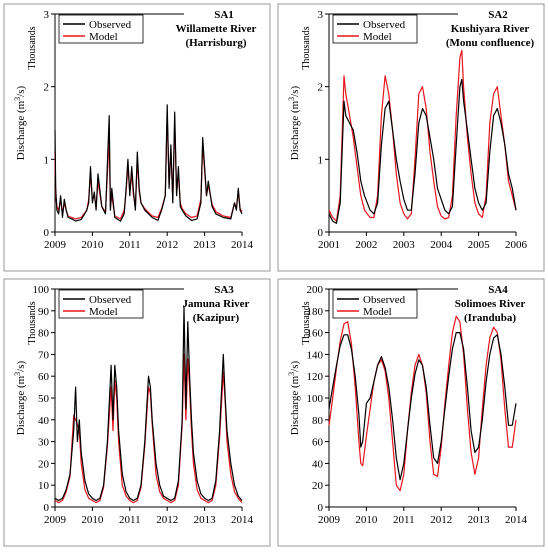 Image resolution: width=548 pixels, height=555 pixels. Describe the element at coordinates (315, 312) in the screenshot. I see `y-tick-label: 180` at that location.